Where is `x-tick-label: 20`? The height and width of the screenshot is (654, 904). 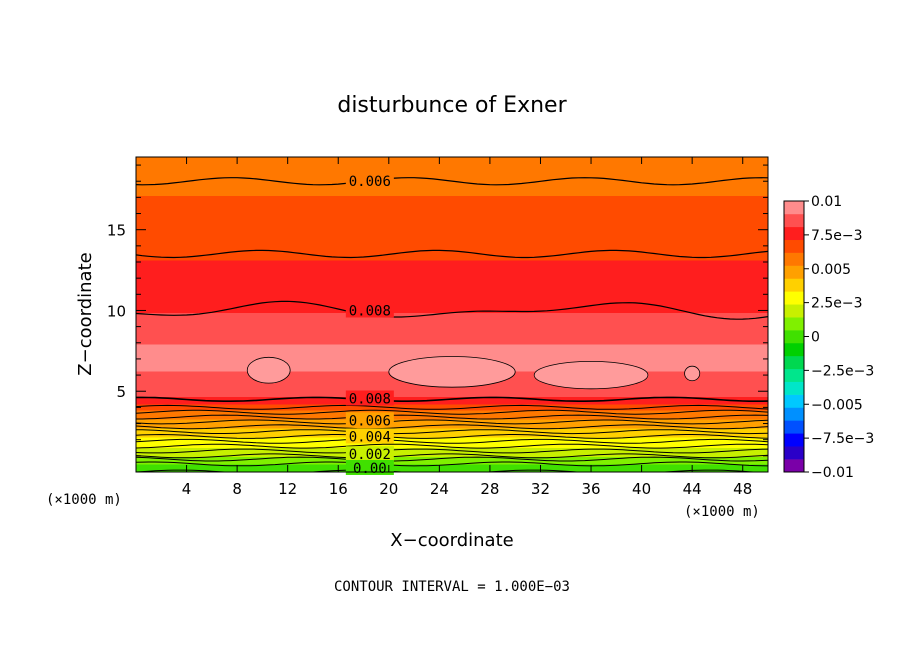 x-tick-label: 20 is located at coordinates (388, 489).